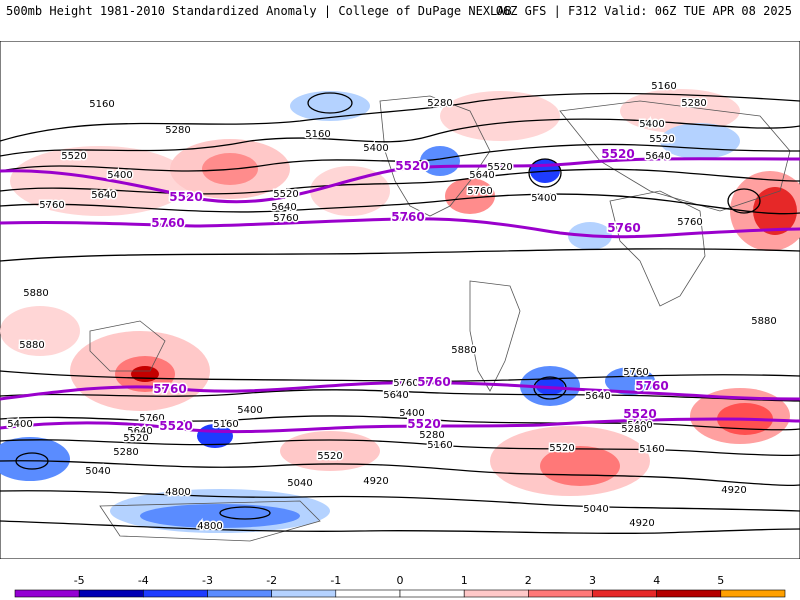  What do you see at coordinates (143, 580) in the screenshot?
I see `colorbar-tick-label: -4` at bounding box center [143, 580].